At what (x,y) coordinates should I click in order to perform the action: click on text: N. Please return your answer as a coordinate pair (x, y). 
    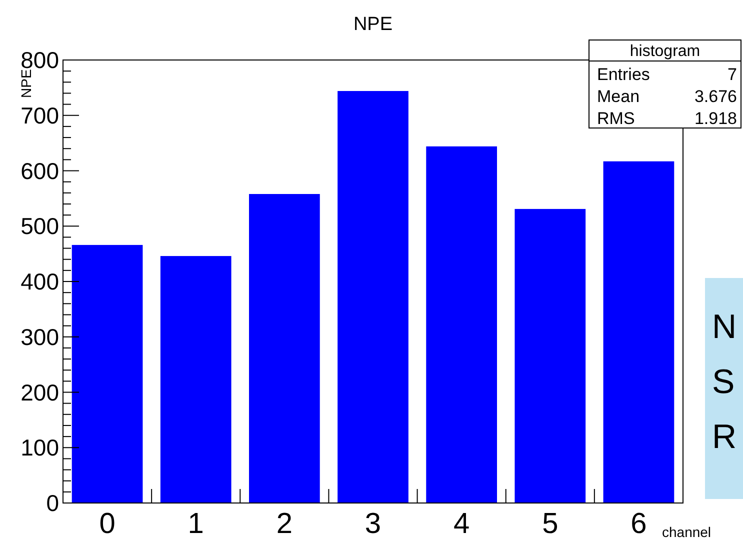
    Looking at the image, I should click on (724, 327).